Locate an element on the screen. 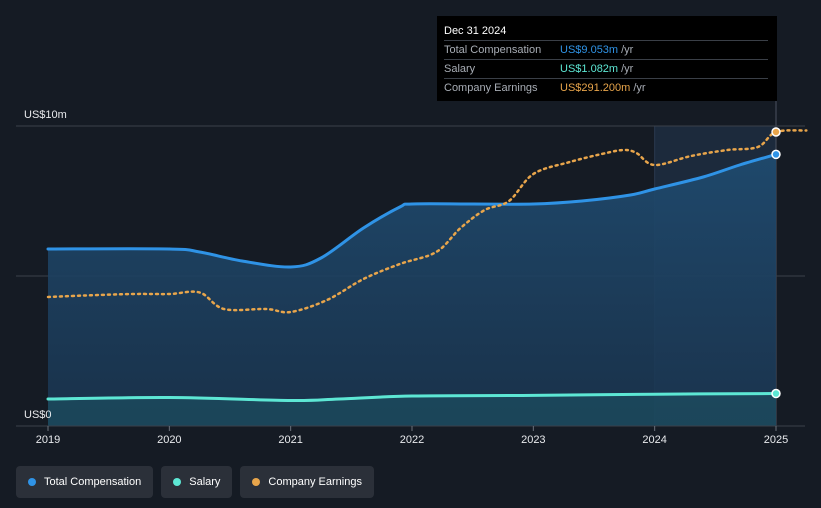  x-tick-label: 2020 is located at coordinates (169, 440).